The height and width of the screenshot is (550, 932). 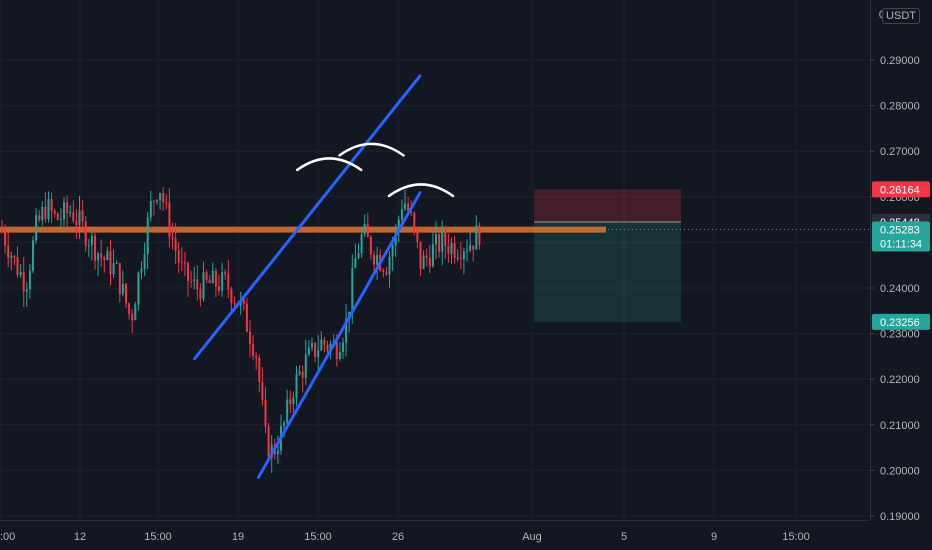 I want to click on take-profit-badge-text: 0.23256, so click(x=900, y=323).